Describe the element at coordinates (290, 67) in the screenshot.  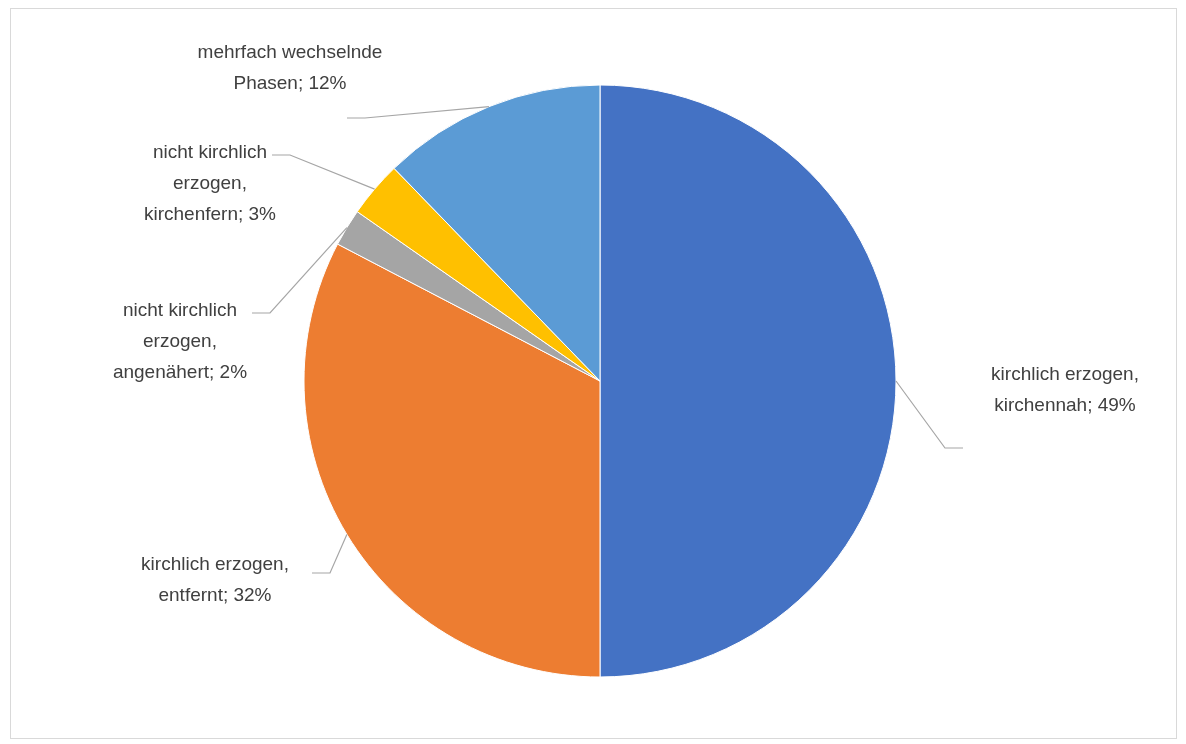
I see `slice-label: mehrfach wechselnde Phasen; 12%` at that location.